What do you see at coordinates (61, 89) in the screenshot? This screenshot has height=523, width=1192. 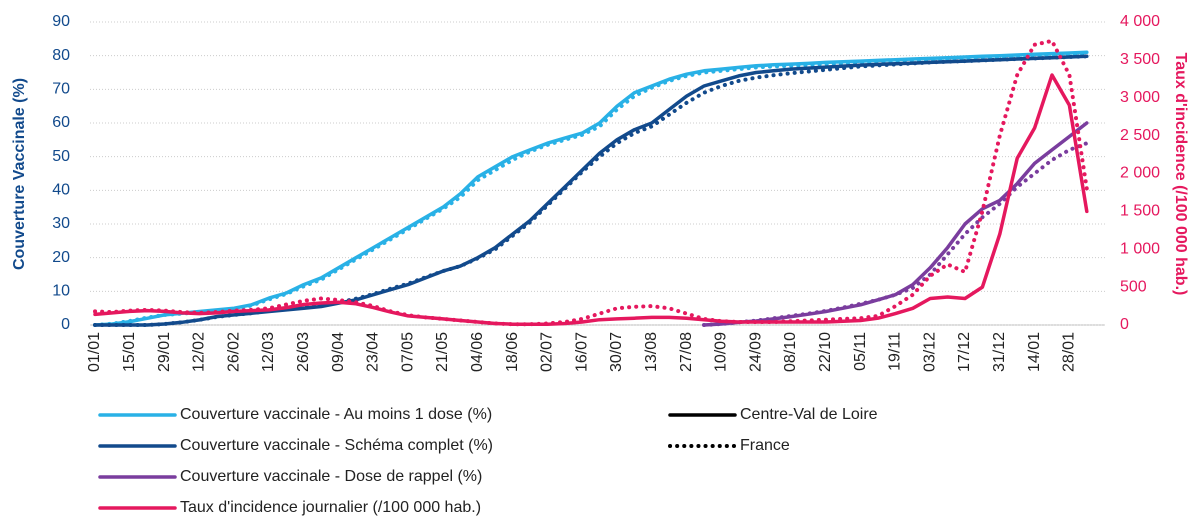 I see `y-tick-label: 70` at bounding box center [61, 89].